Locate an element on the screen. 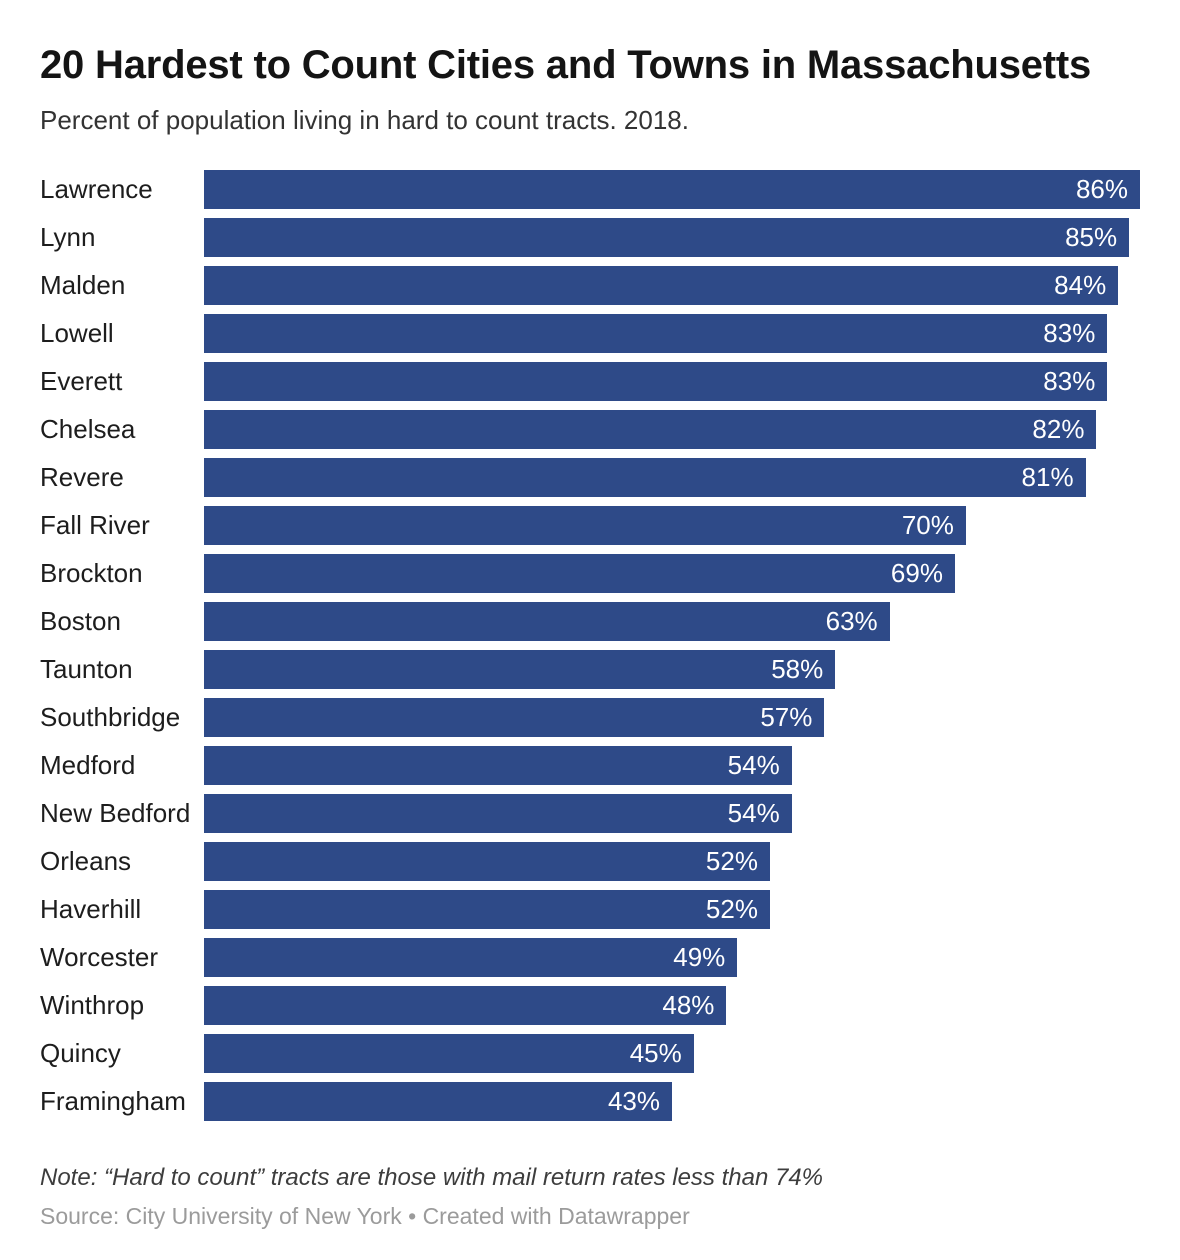  chart-row: Orleans 52% is located at coordinates (590, 861).